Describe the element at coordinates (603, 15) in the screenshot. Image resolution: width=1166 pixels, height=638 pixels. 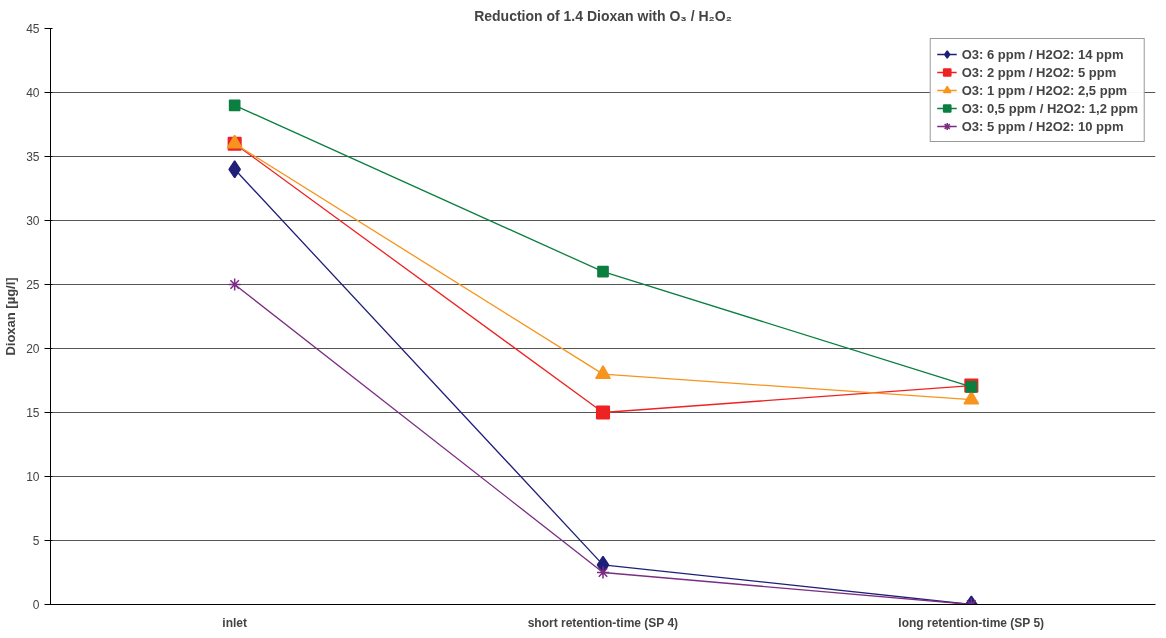
I see `chart-title: Reduction of 1.4 Dioxan with O₃ / H₂O₂` at that location.